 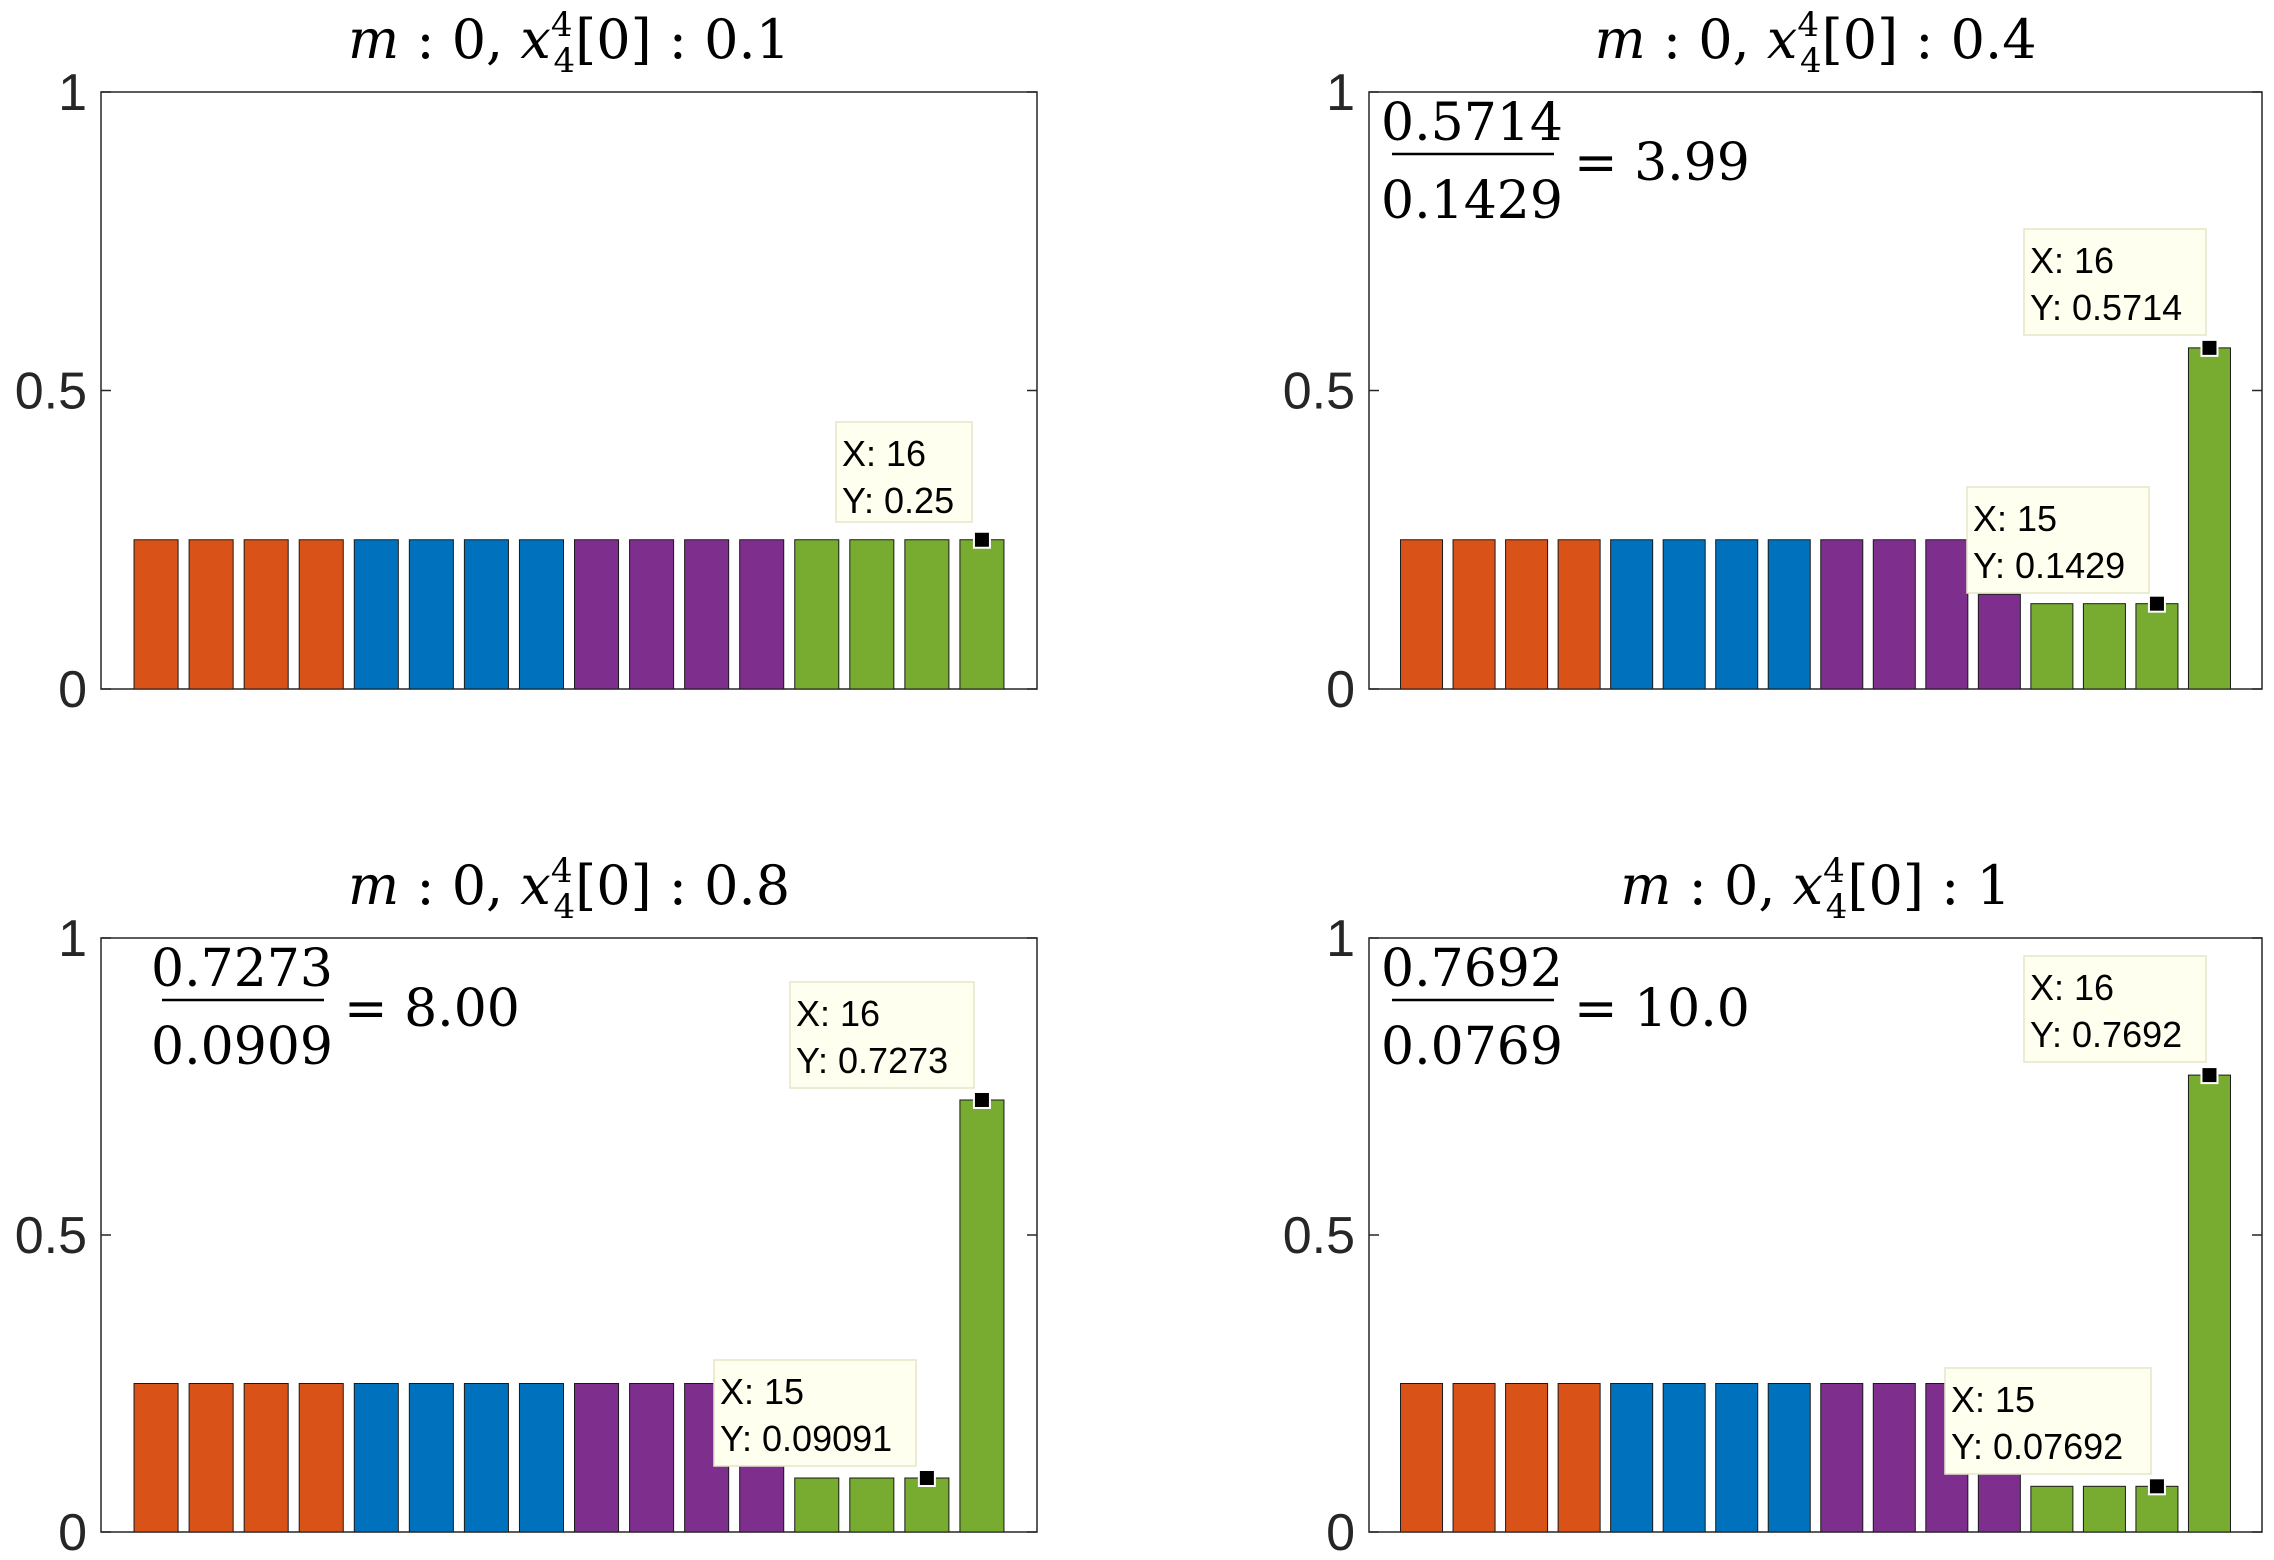 I want to click on datatip: X: 15 Y: 0.09091, so click(x=824, y=1423).